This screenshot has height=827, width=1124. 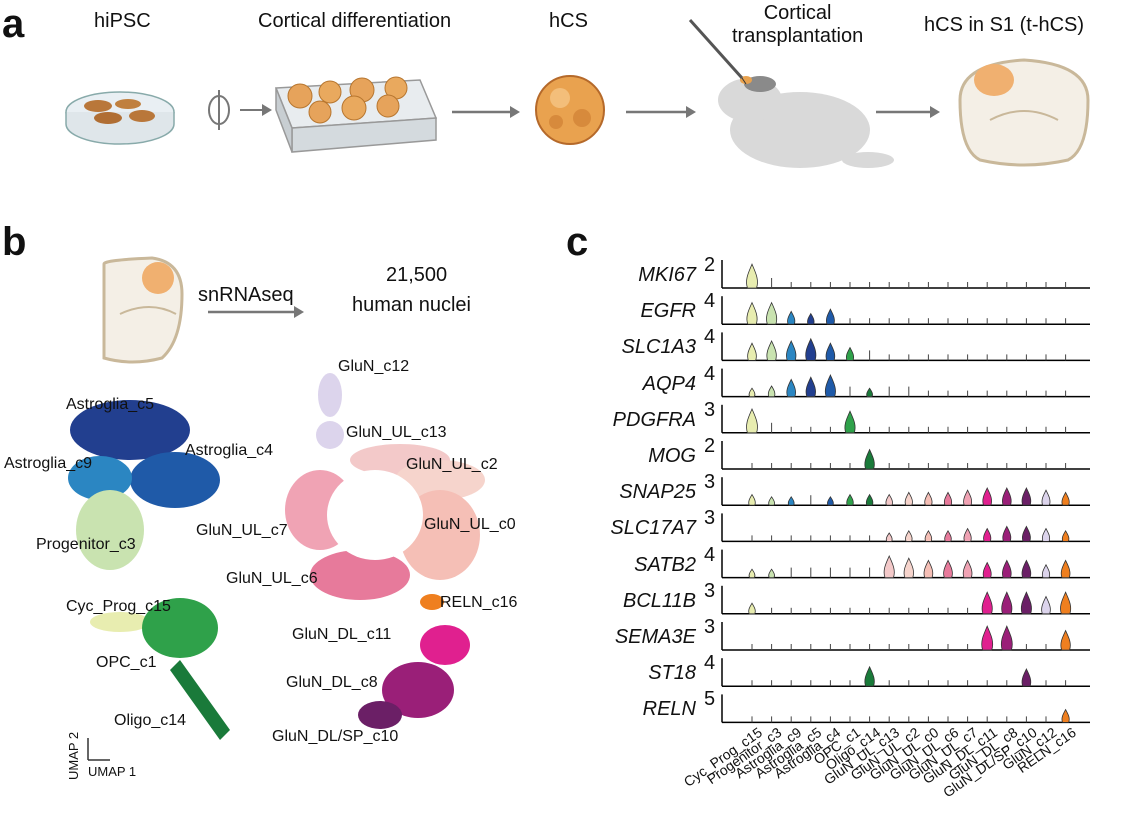 I want to click on cluster-label-oligo-c14: Oligo_c14, so click(x=150, y=720).